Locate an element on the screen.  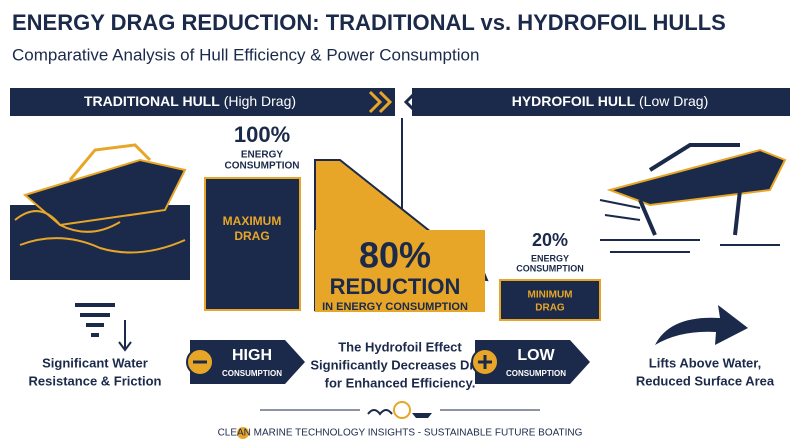
left-caption: Resistance & Friction is located at coordinates (95, 380).